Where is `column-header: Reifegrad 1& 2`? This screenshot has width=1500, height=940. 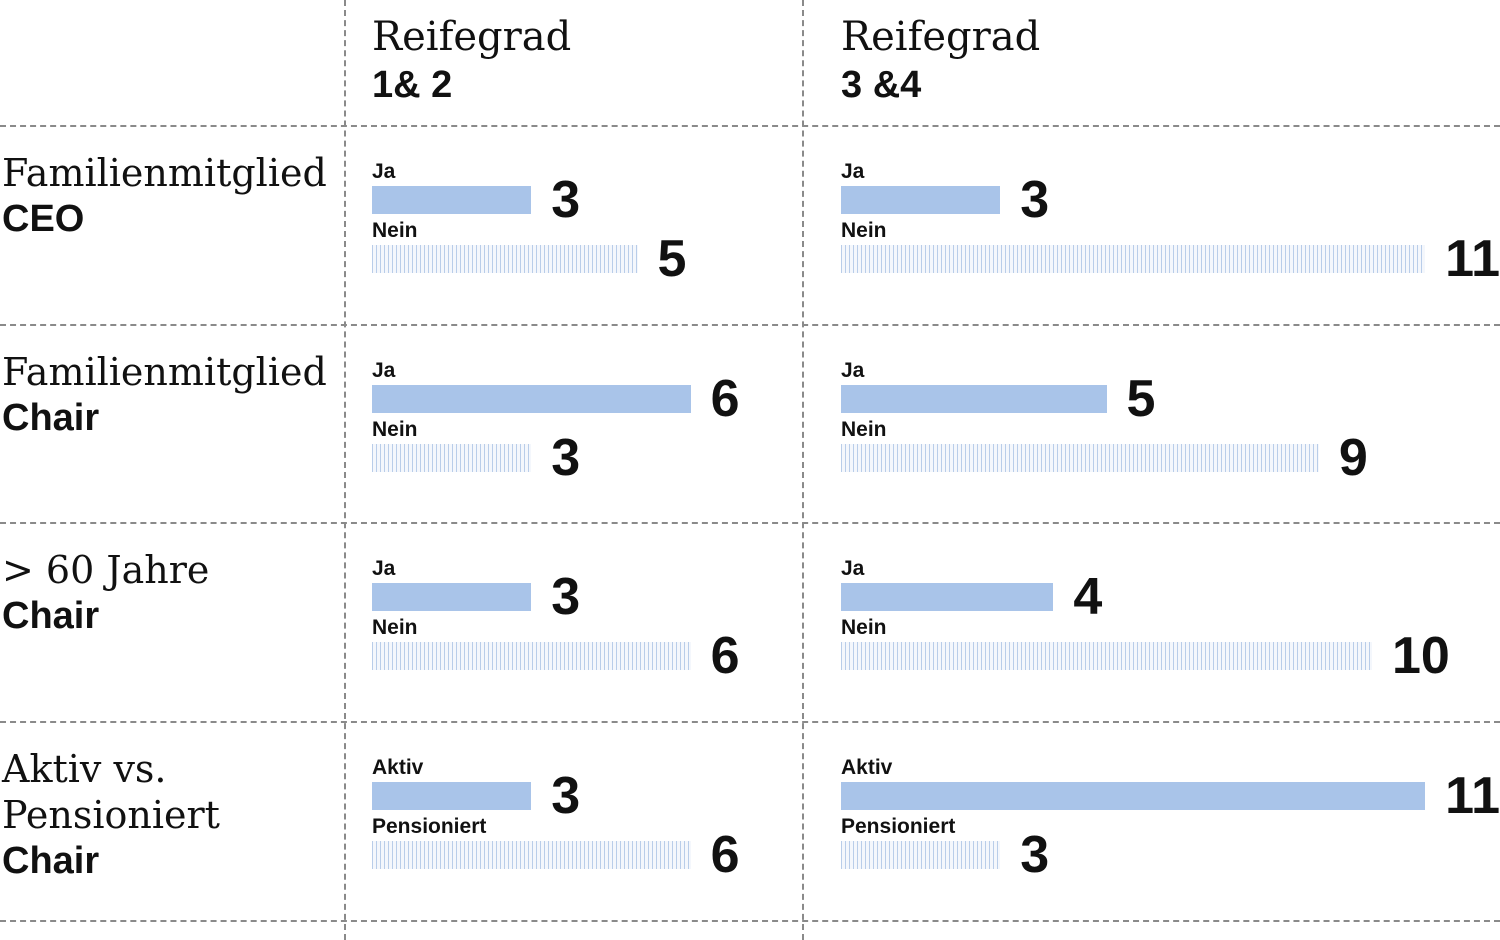 column-header: Reifegrad 1& 2 is located at coordinates (471, 60).